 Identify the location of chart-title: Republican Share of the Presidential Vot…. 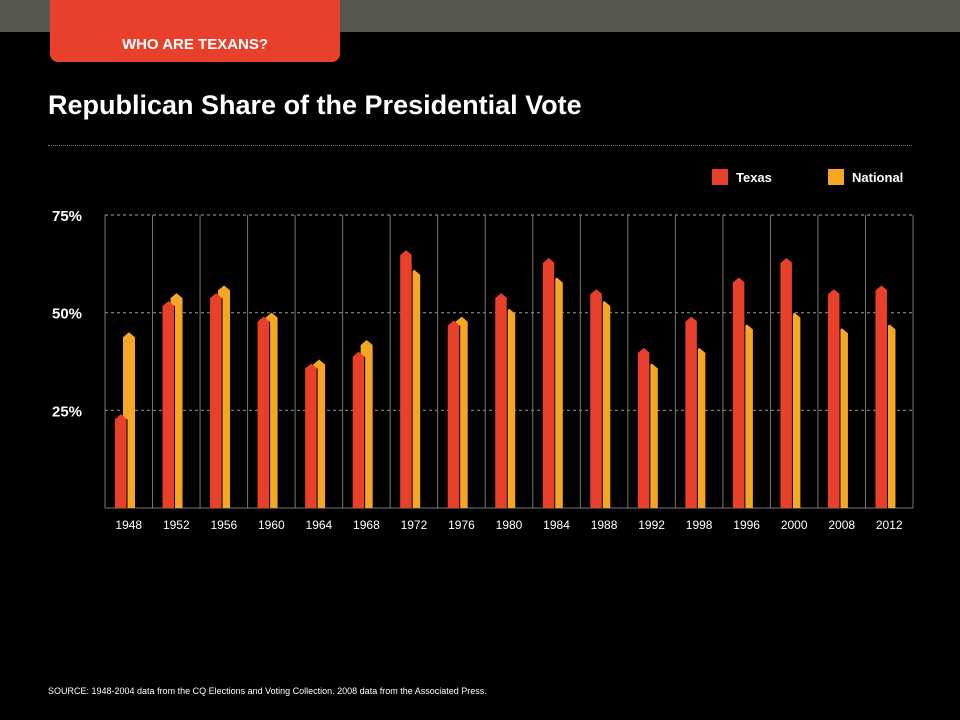
(315, 105).